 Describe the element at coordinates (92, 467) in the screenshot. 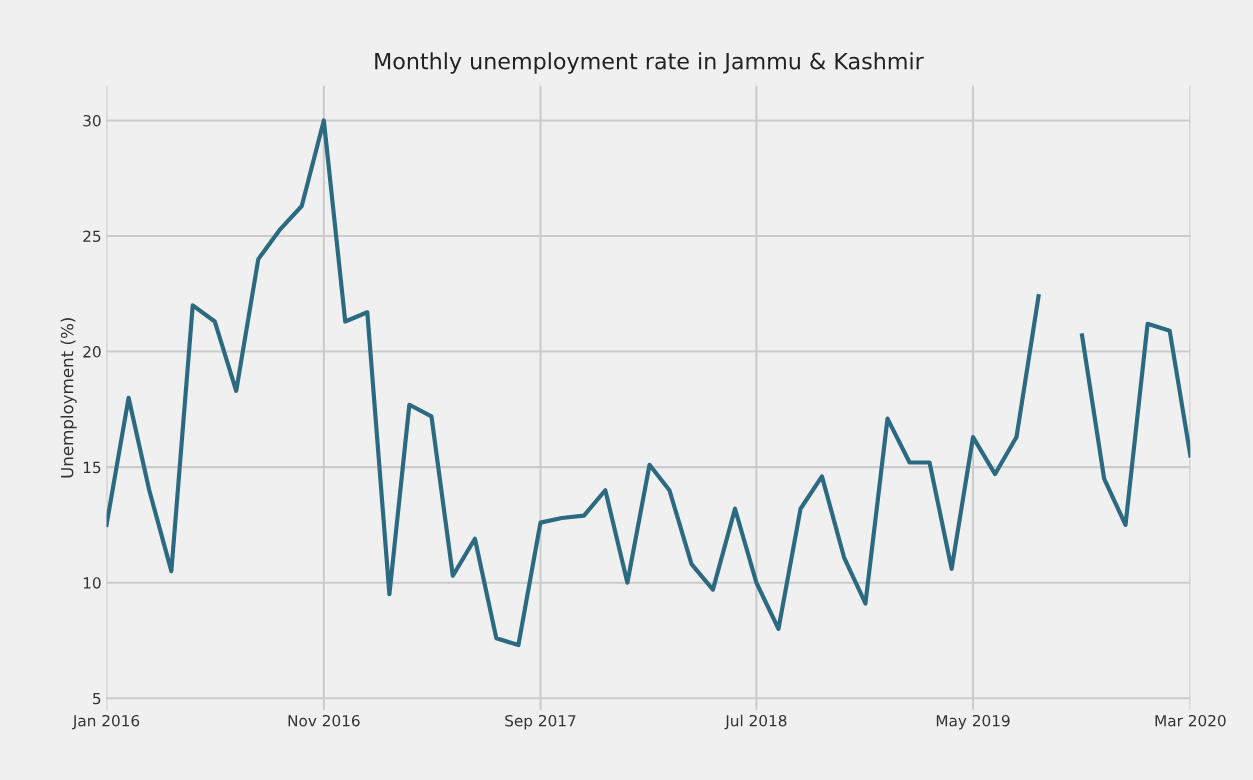

I see `y-tick-label: 15` at that location.